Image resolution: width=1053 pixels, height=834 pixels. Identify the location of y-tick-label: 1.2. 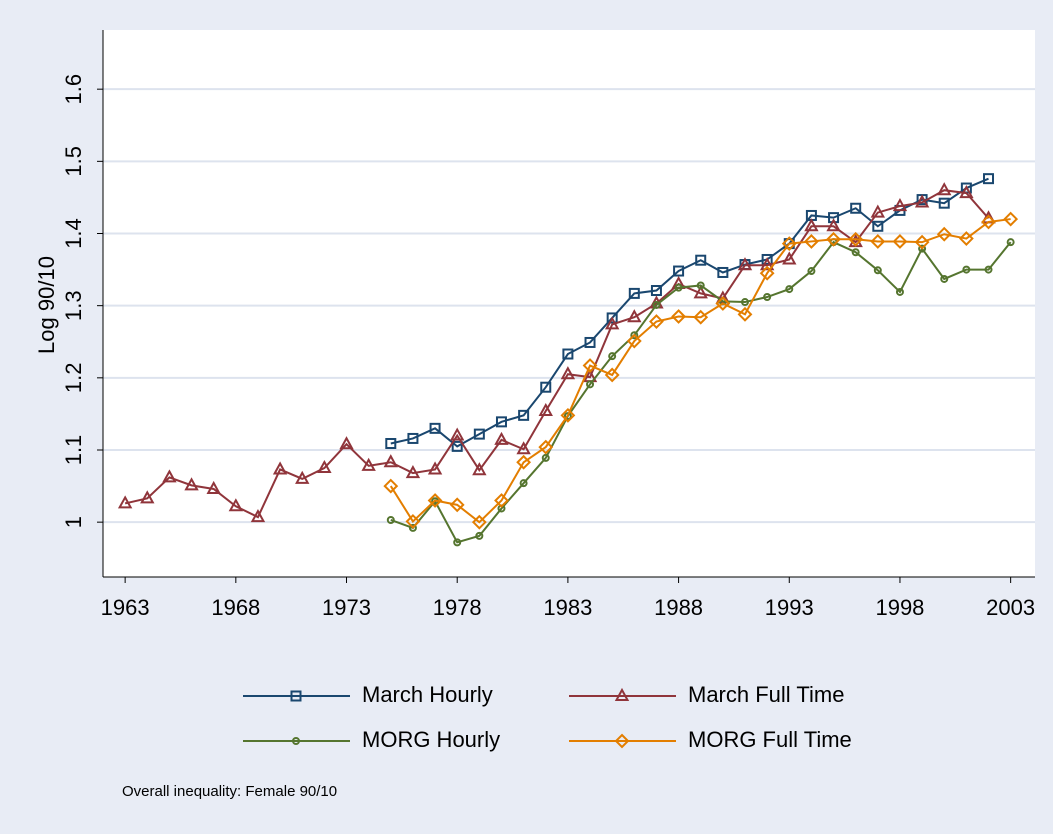
(73, 378).